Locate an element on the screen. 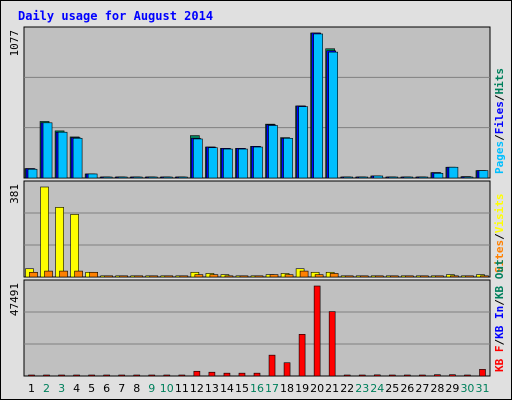 This screenshot has height=400, width=512. legend-entry-hits: Hits is located at coordinates (499, 81).